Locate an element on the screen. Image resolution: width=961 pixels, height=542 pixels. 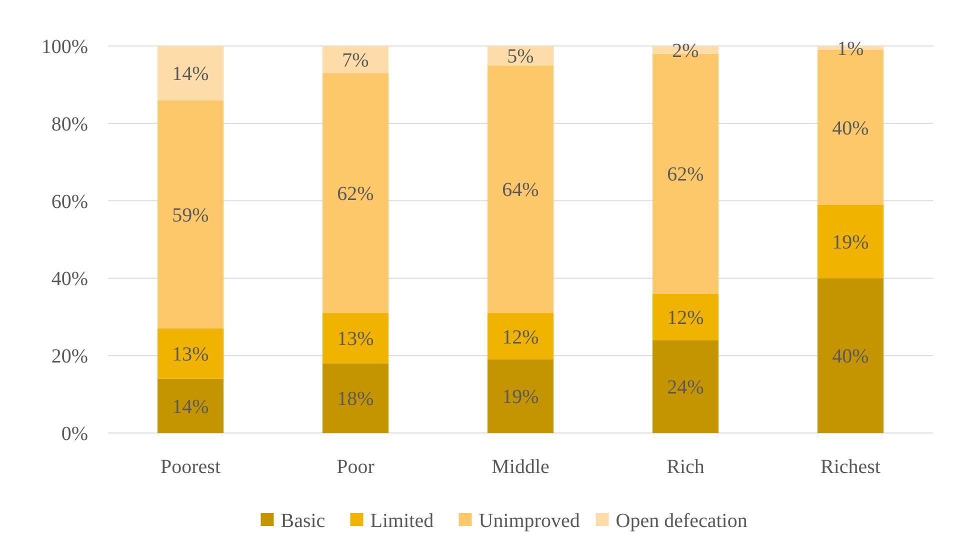
y-tick-label: 80% is located at coordinates (69, 124).